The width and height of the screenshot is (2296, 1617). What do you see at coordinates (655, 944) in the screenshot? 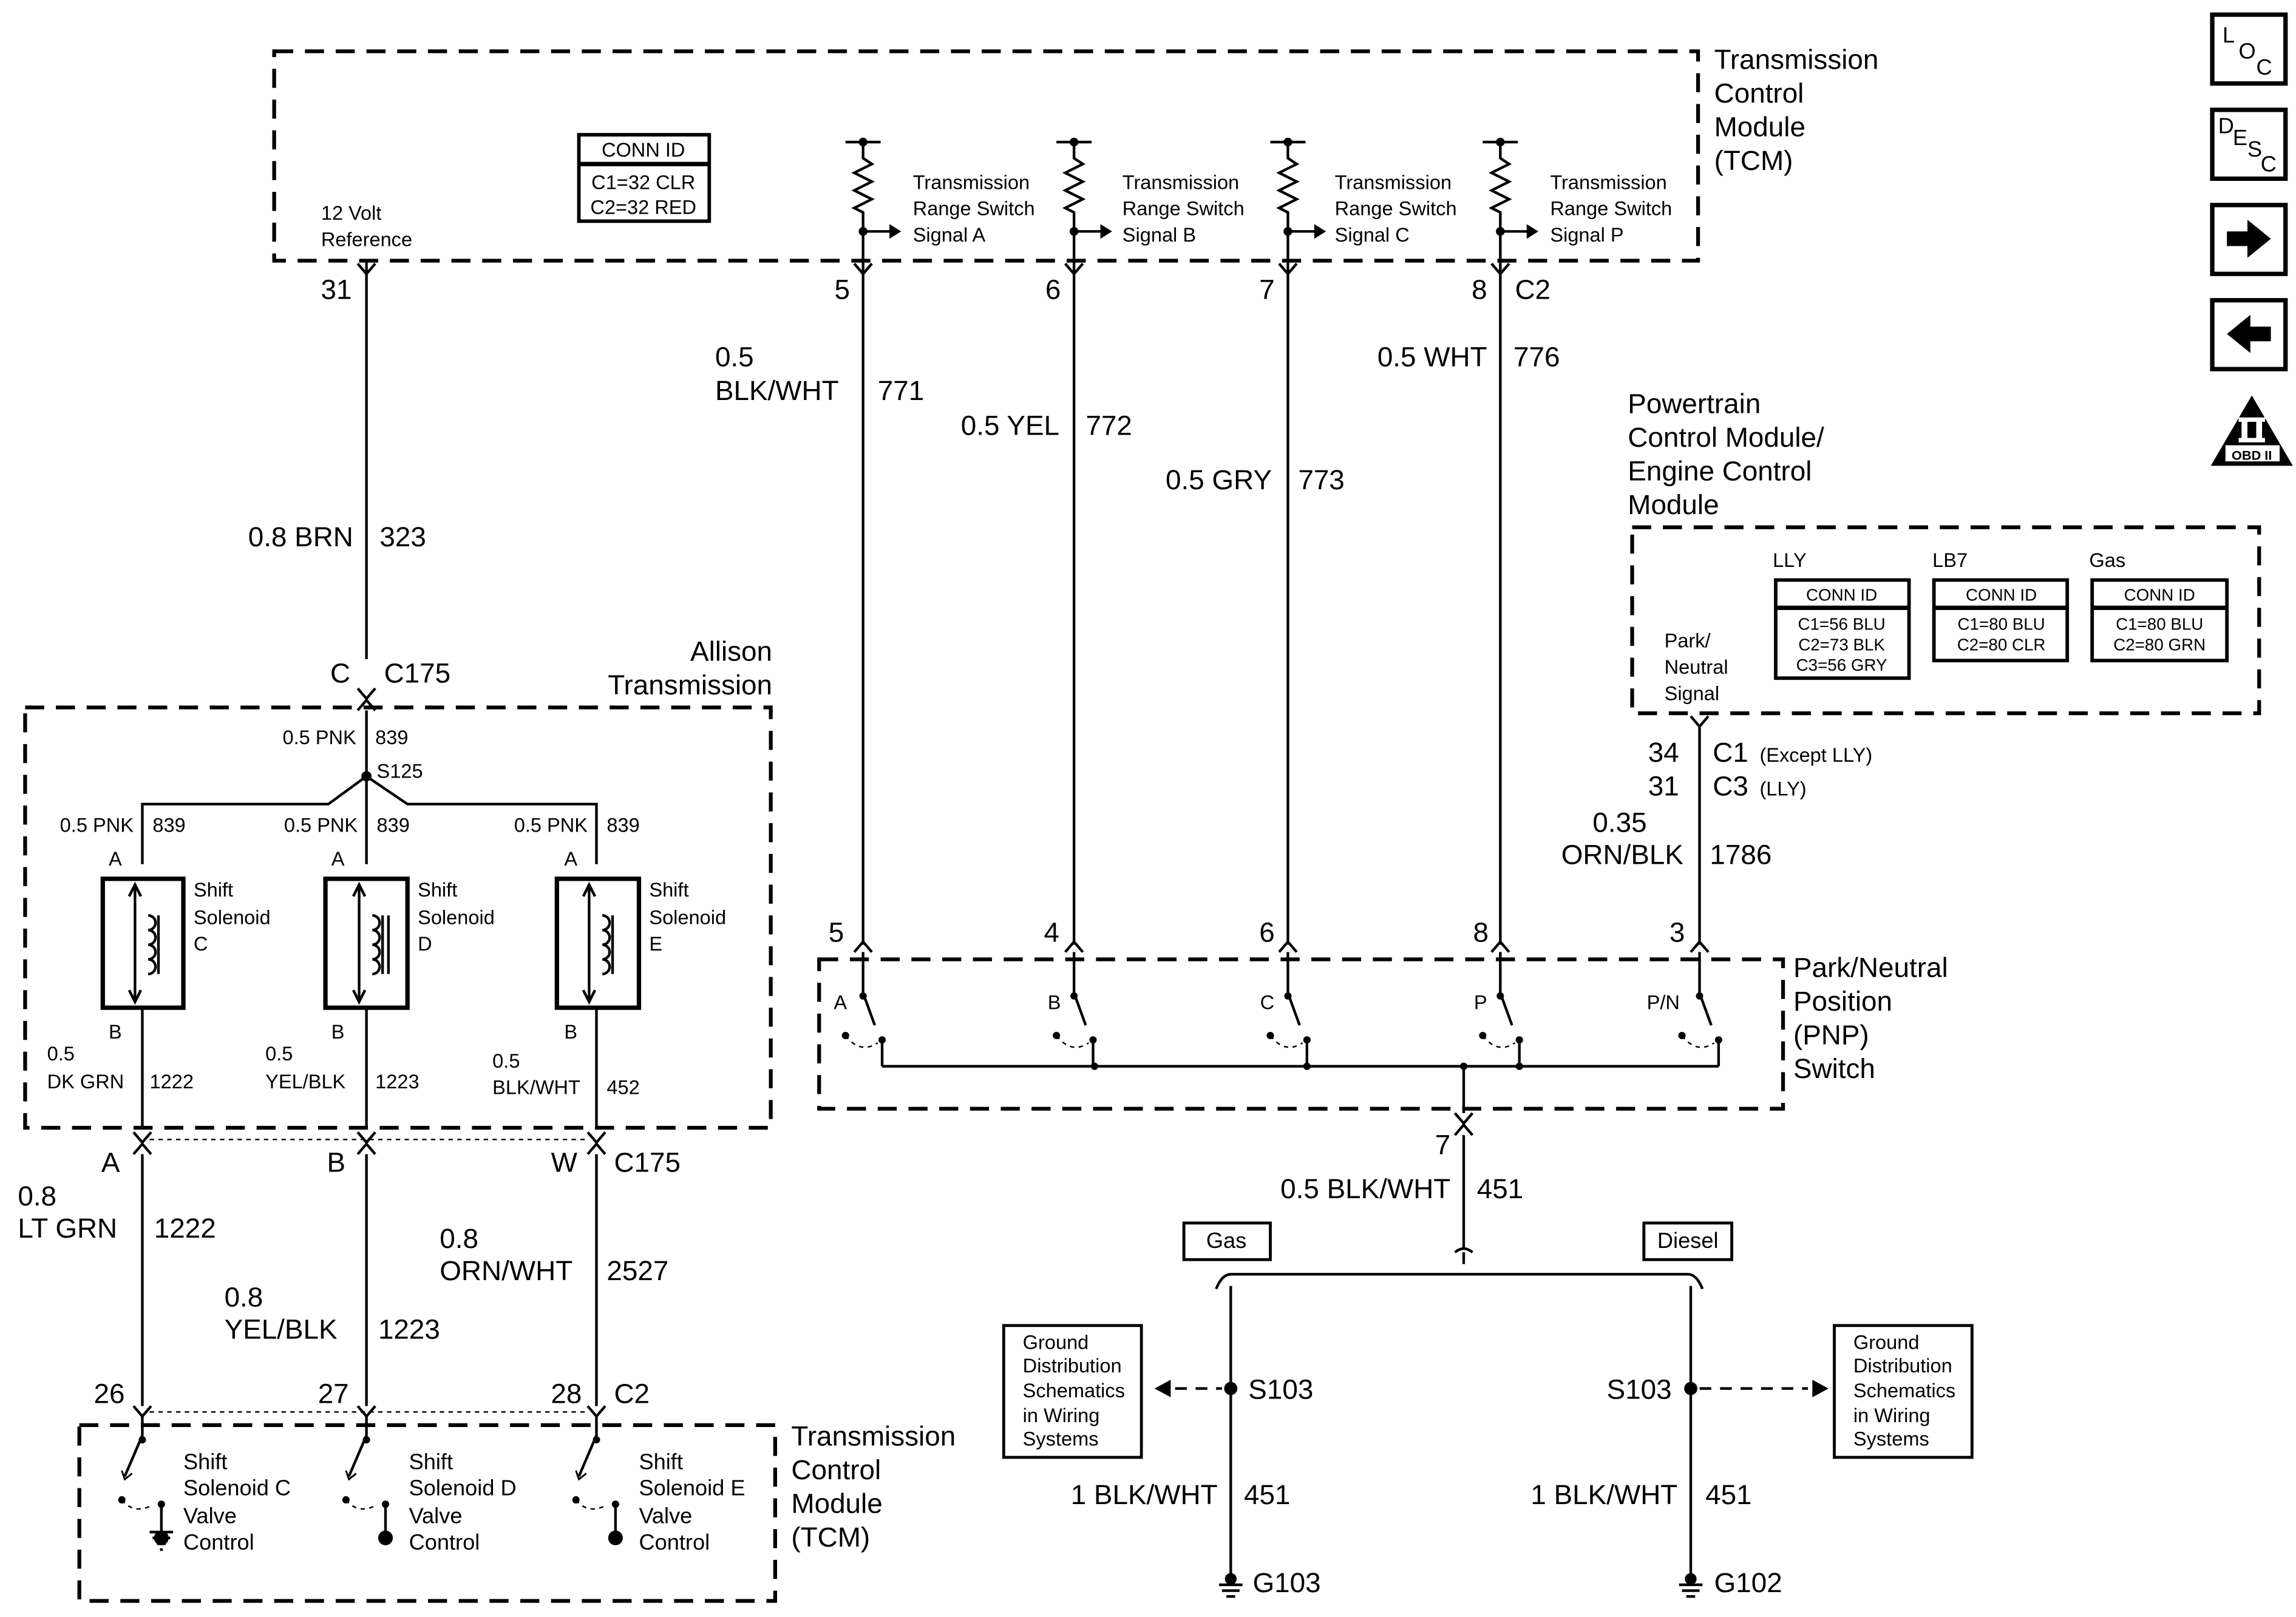
I see `solenoid-label: E` at bounding box center [655, 944].